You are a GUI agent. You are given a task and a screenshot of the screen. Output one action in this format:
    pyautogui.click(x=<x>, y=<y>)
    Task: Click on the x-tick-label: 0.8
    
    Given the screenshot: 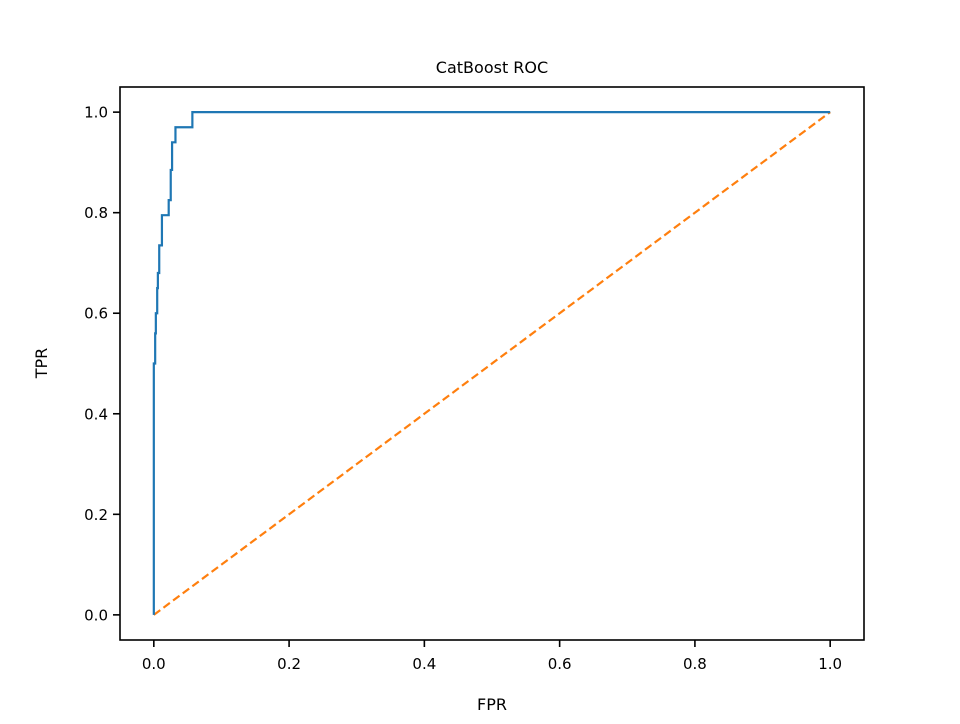 What is the action you would take?
    pyautogui.click(x=695, y=664)
    